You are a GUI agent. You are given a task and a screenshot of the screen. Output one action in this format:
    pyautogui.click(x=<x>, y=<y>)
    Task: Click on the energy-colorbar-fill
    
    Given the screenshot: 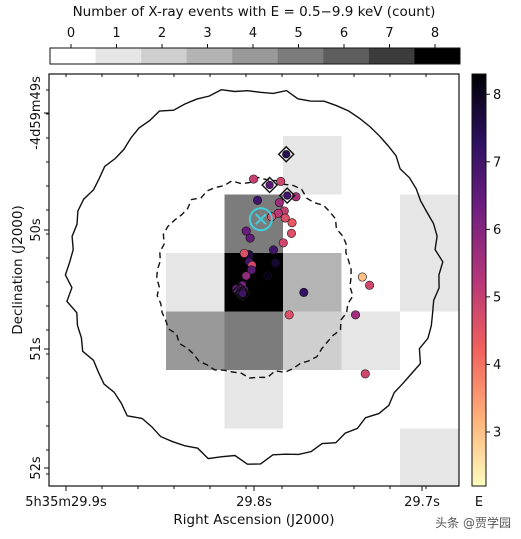 What is the action you would take?
    pyautogui.click(x=479, y=280)
    